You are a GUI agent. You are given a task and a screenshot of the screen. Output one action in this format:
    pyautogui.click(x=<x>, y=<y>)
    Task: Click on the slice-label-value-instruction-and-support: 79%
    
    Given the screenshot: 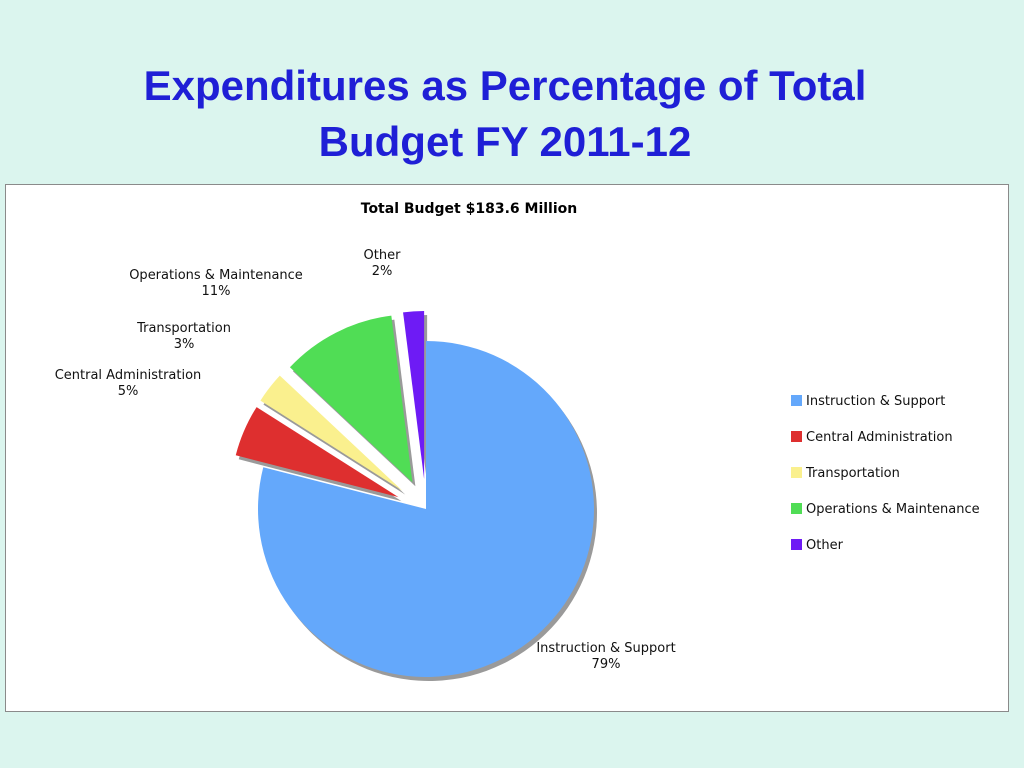 What is the action you would take?
    pyautogui.click(x=606, y=664)
    